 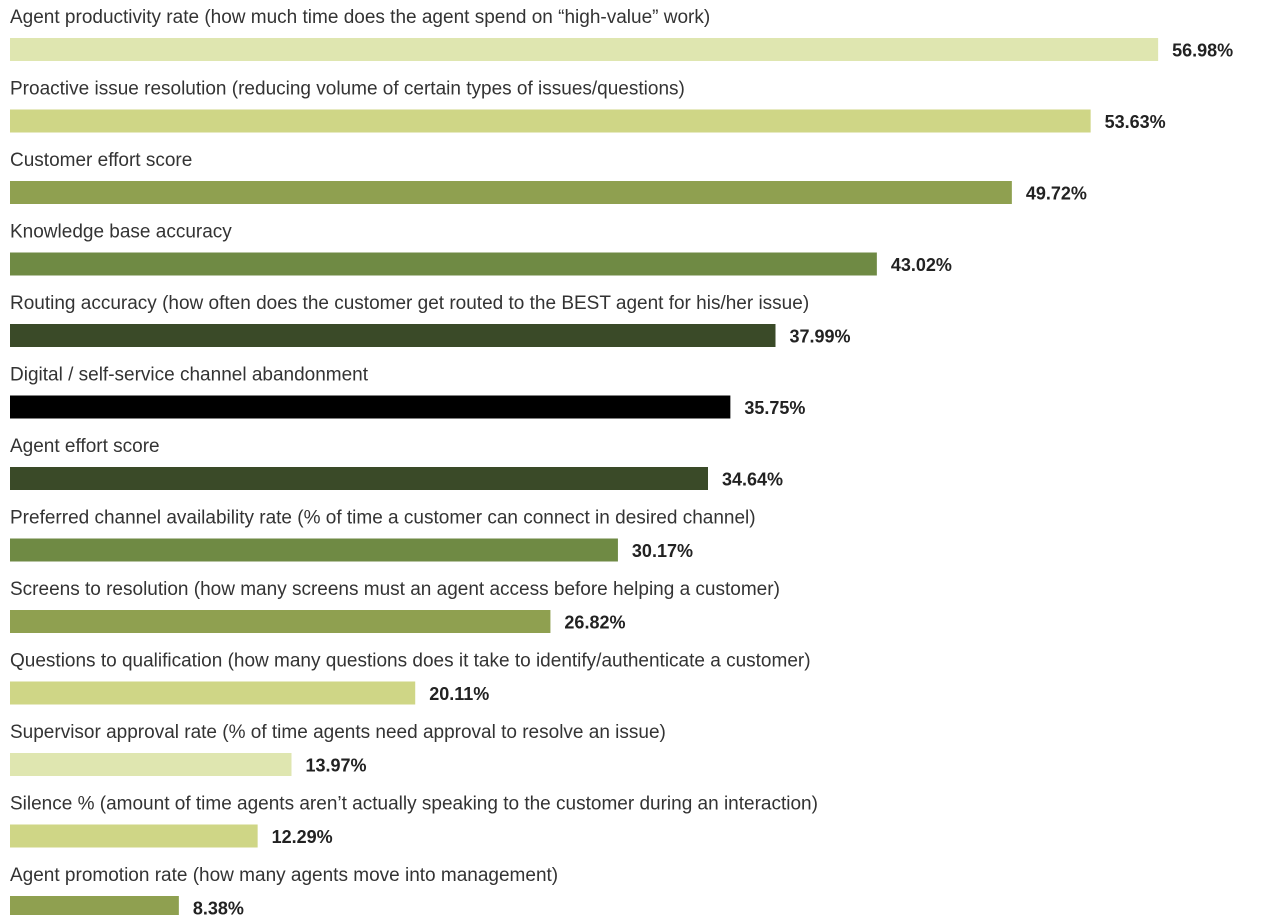 What do you see at coordinates (101, 160) in the screenshot?
I see `category-label: Customer effort score` at bounding box center [101, 160].